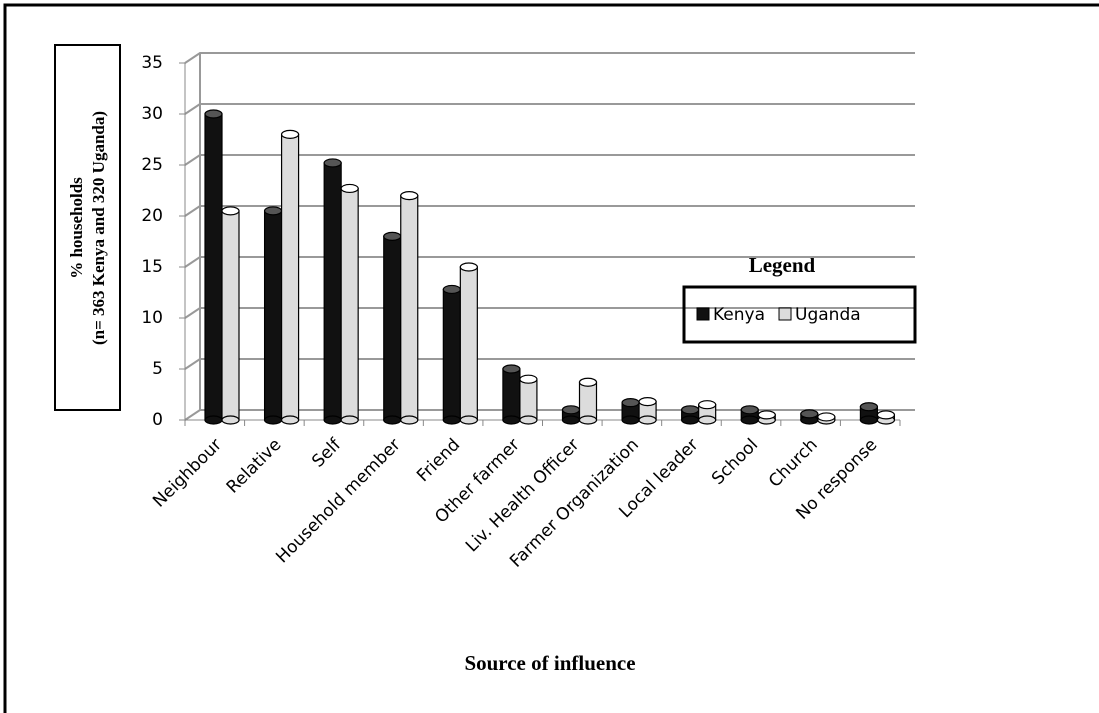 The image size is (1099, 713). What do you see at coordinates (735, 462) in the screenshot?
I see `x-tick-label: School` at bounding box center [735, 462].